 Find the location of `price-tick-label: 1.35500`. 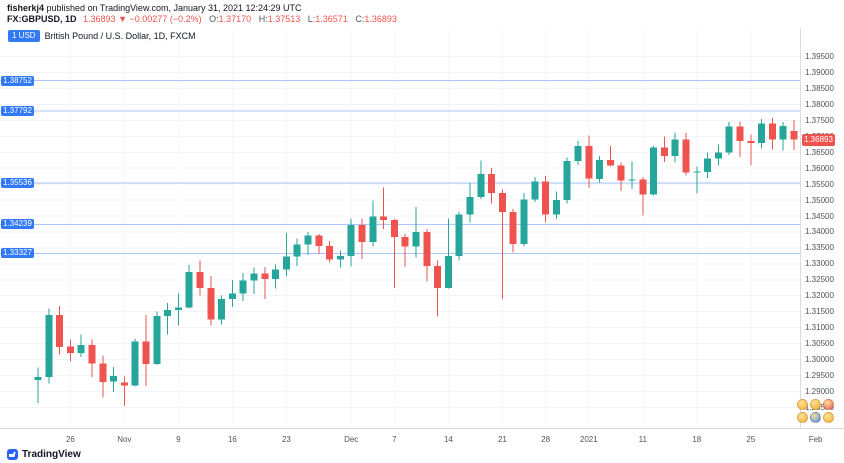

price-tick-label: 1.35500 is located at coordinates (819, 184).